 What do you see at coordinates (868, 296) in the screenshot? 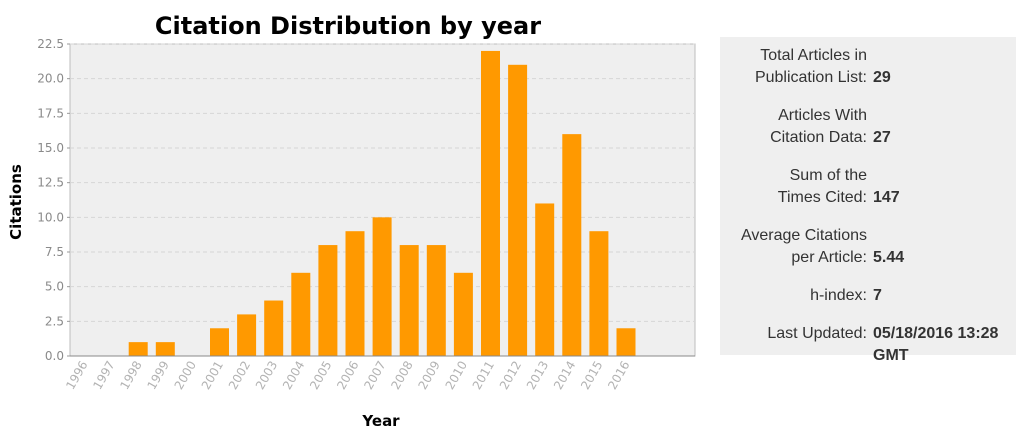
I see `stat-h-index: h-index: 7` at bounding box center [868, 296].